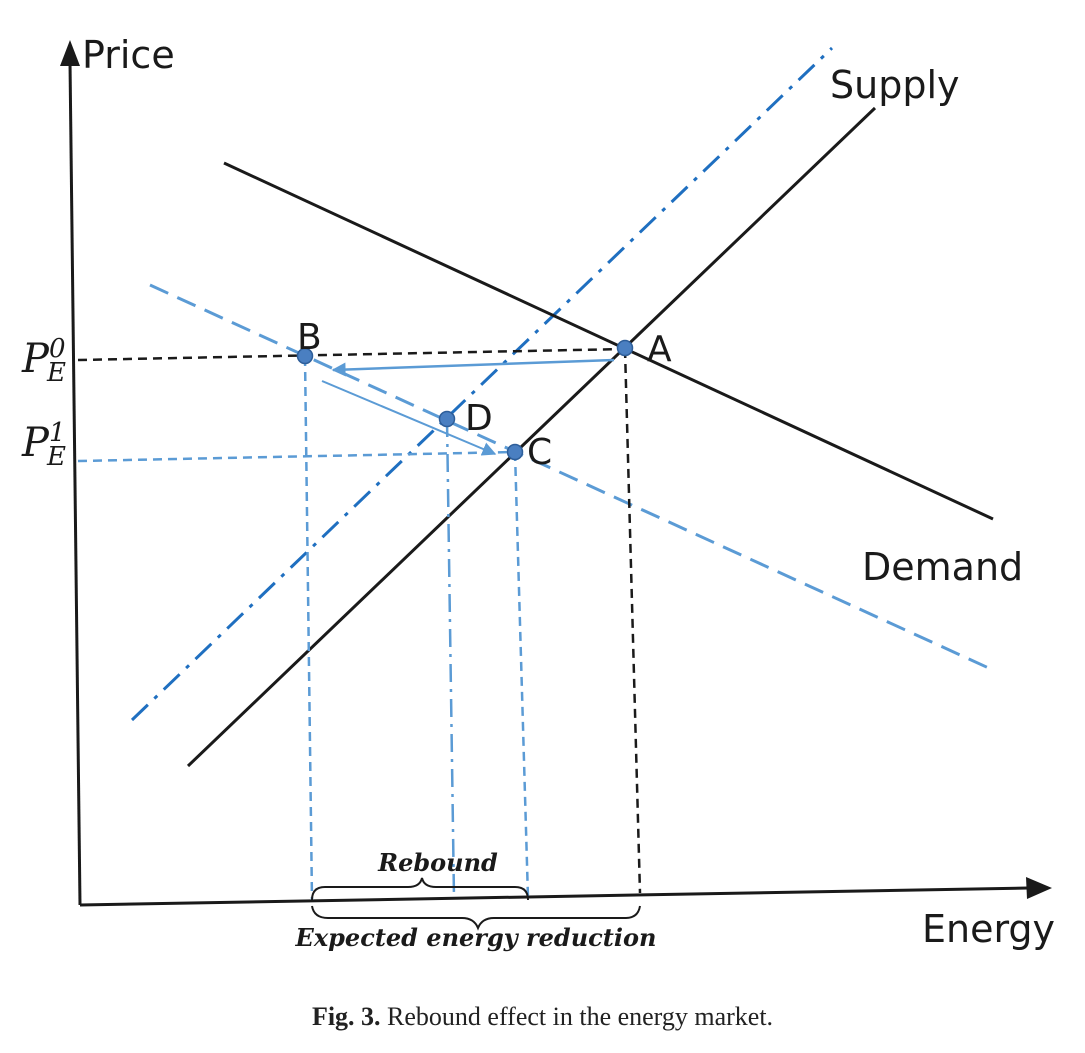  Describe the element at coordinates (346, 1016) in the screenshot. I see `caption-prefix: Fig. 3.` at that location.